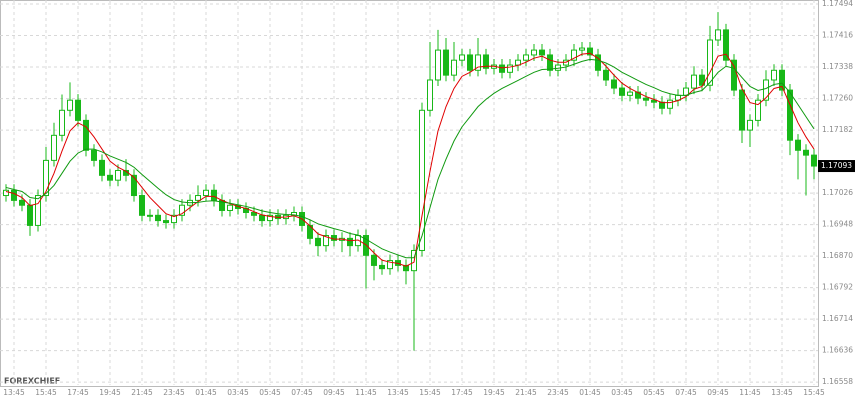 The image size is (856, 400). I want to click on y-tick-label: 1.16636, so click(837, 350).